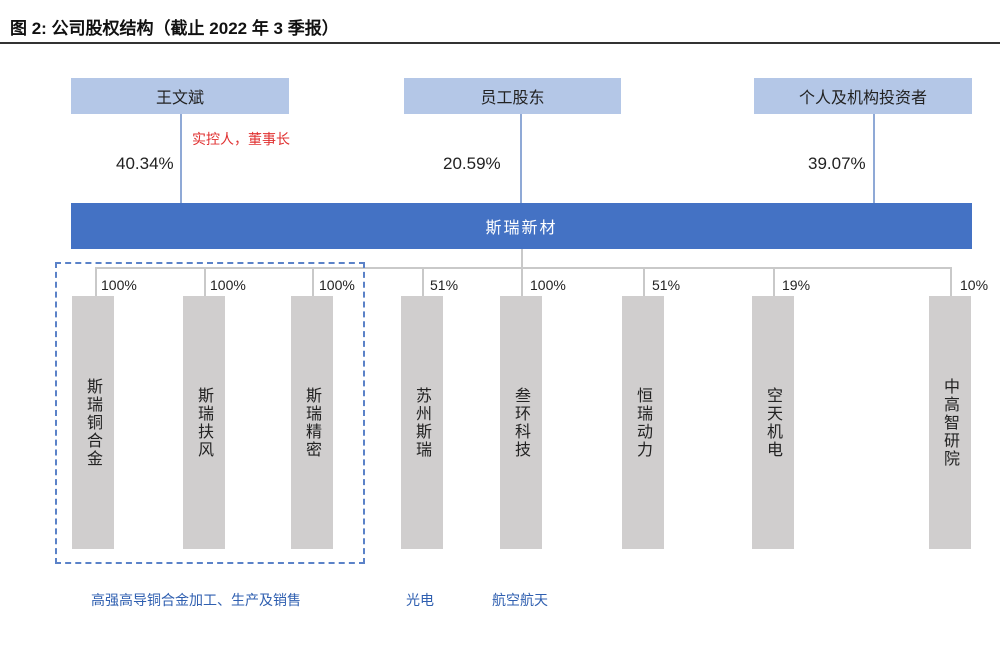 This screenshot has height=652, width=1000. I want to click on group-business-note: 高强高导铜合金加工、生产及销售, so click(196, 601).